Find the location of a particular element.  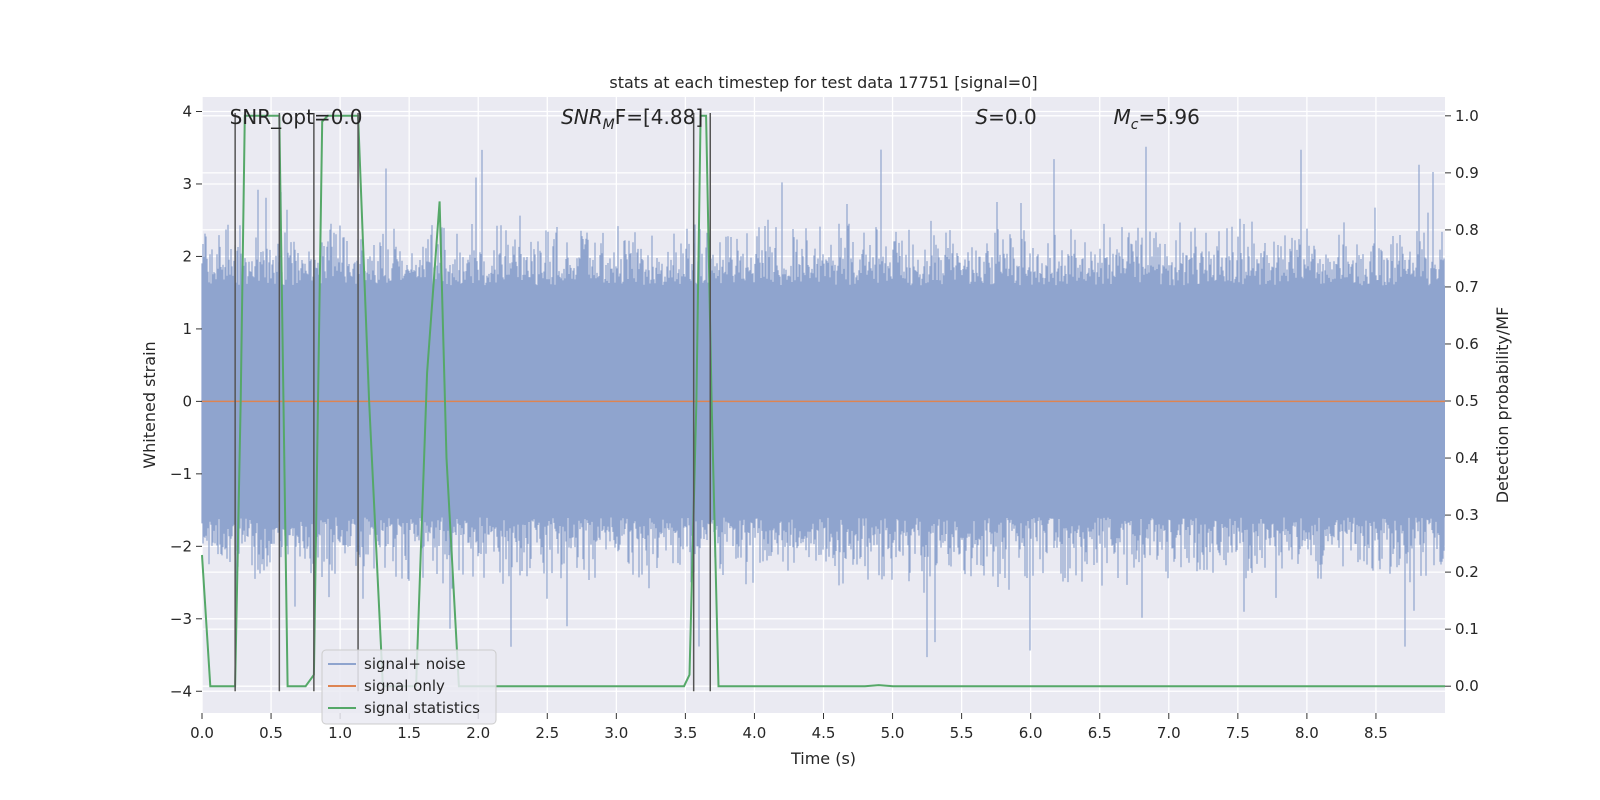

annotation-snr-mf-value: F=[4.88] is located at coordinates (659, 117).